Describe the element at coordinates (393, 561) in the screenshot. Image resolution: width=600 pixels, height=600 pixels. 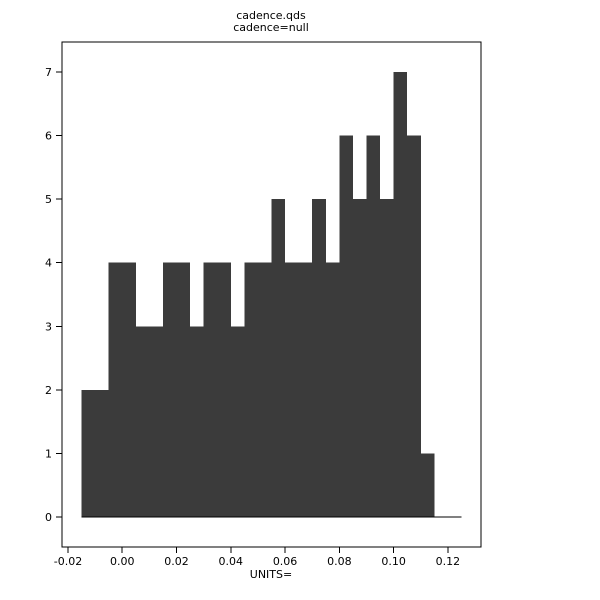
I see `x-tick-label: 0.10` at that location.